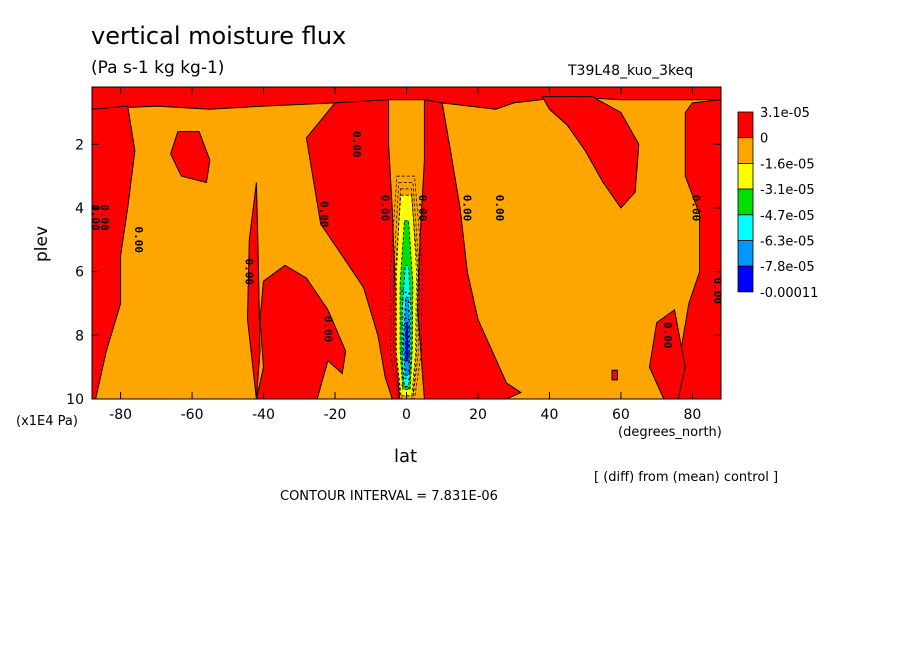 Image resolution: width=904 pixels, height=654 pixels. I want to click on positive-region-sh-small-blob, so click(190, 157).